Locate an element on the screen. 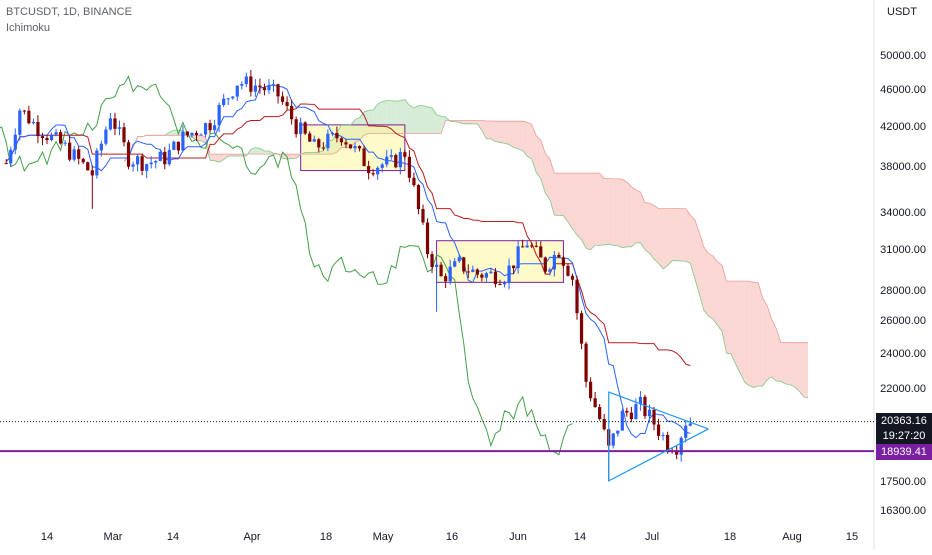 Image resolution: width=932 pixels, height=555 pixels. date-tick-label: 15 is located at coordinates (852, 537).